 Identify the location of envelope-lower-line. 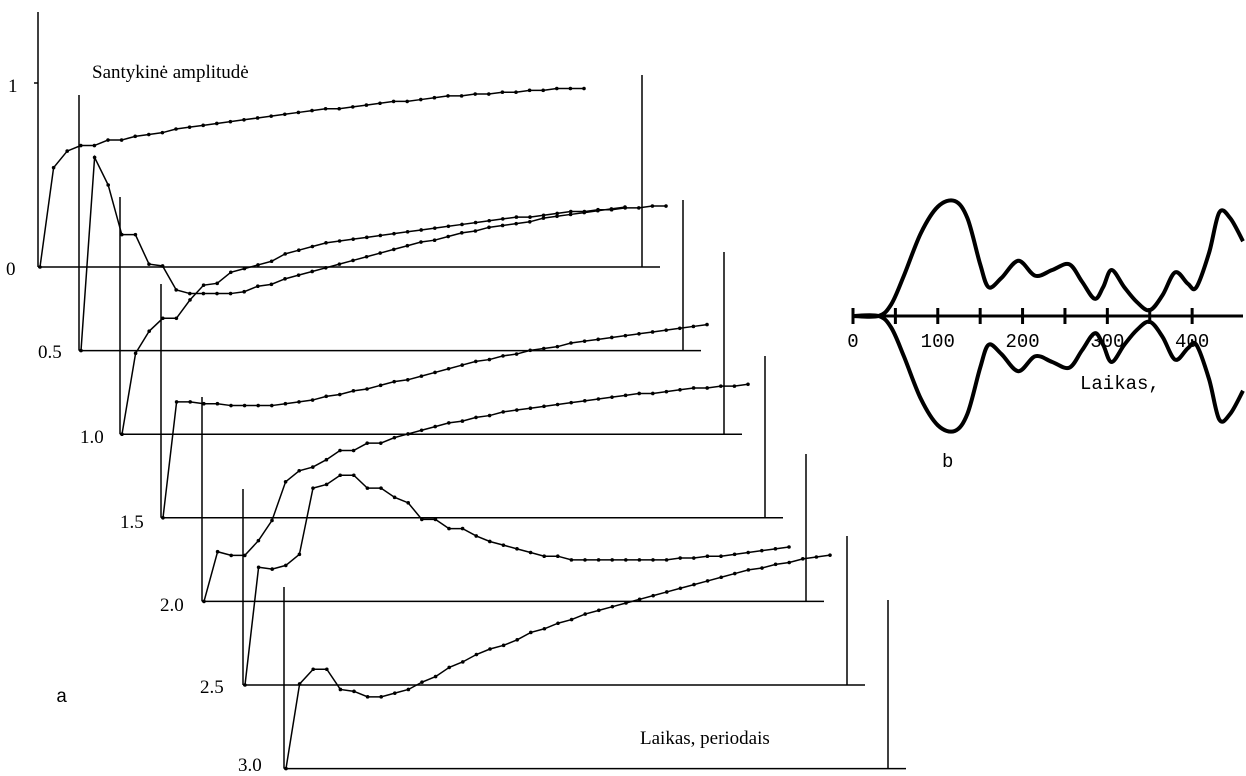
(1048, 373).